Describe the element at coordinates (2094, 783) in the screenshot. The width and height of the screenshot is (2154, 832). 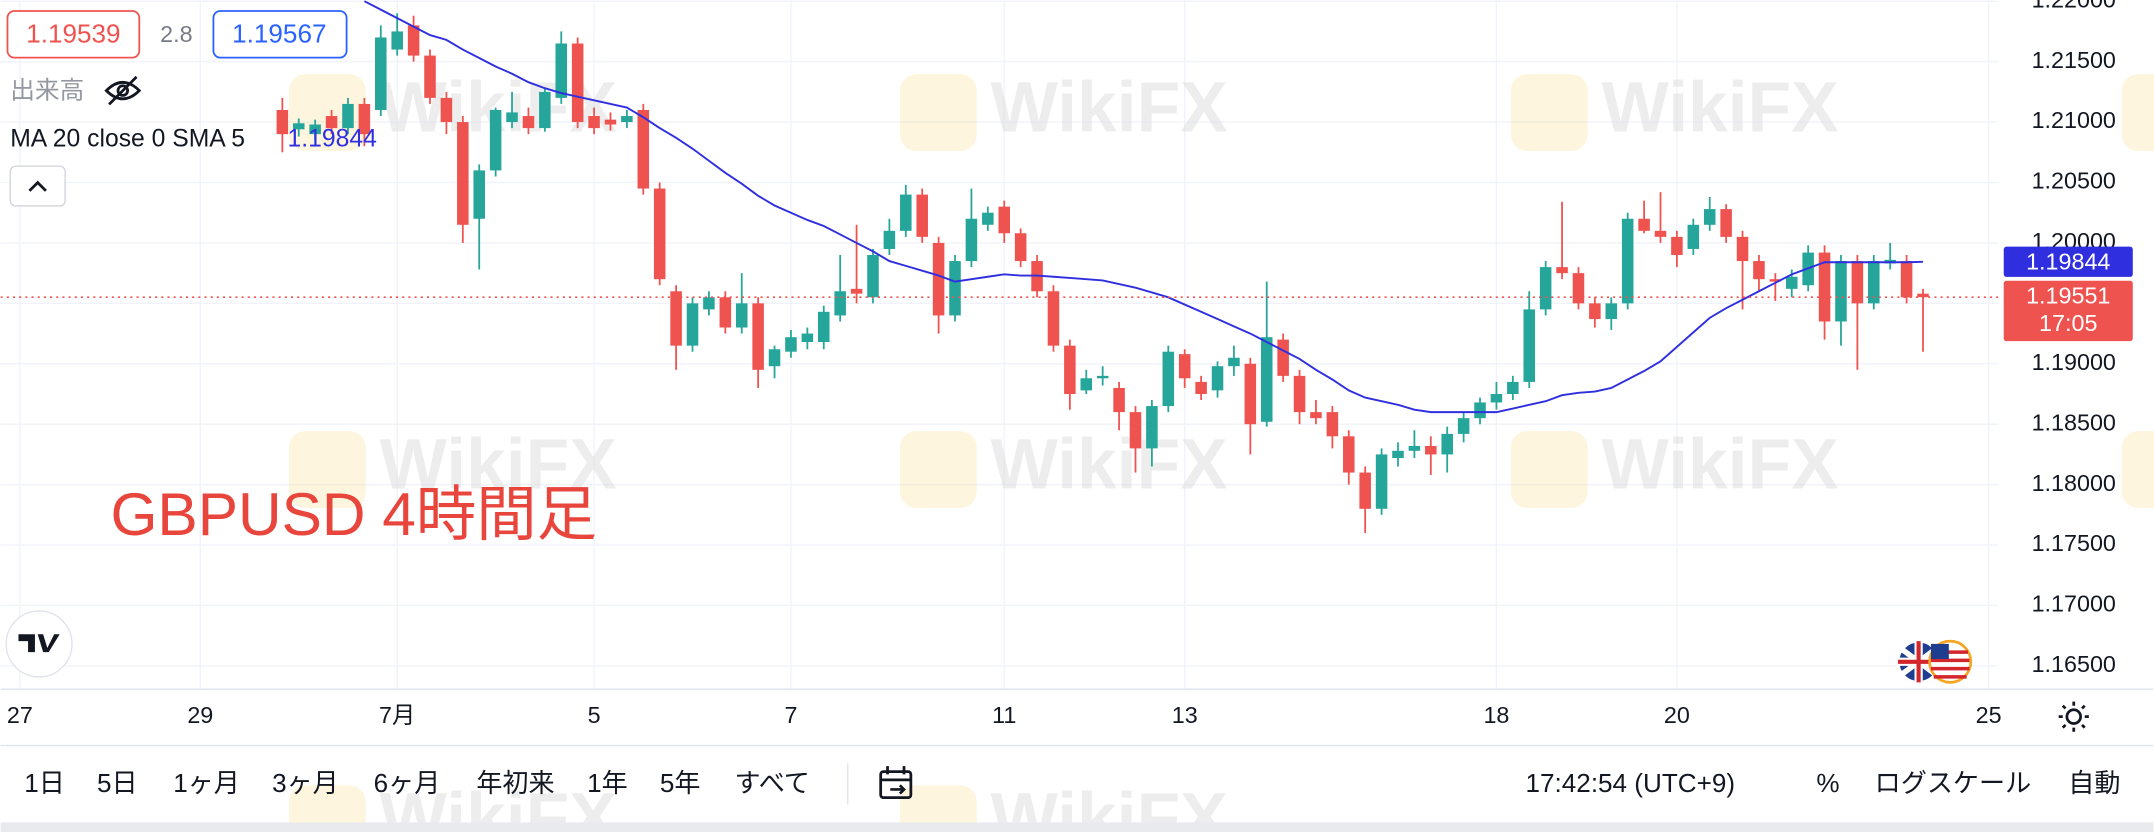
I see `auto-scale-button: 自動` at that location.